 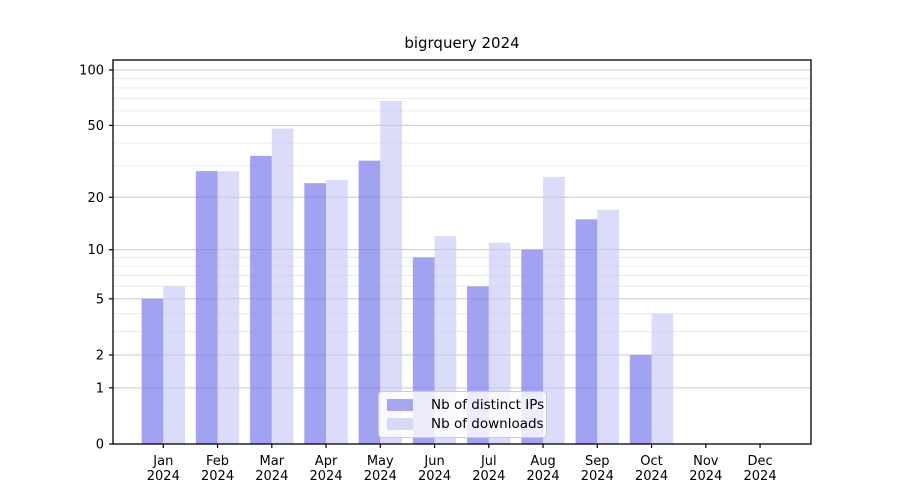 What do you see at coordinates (100, 355) in the screenshot?
I see `y-tick-label: 2` at bounding box center [100, 355].